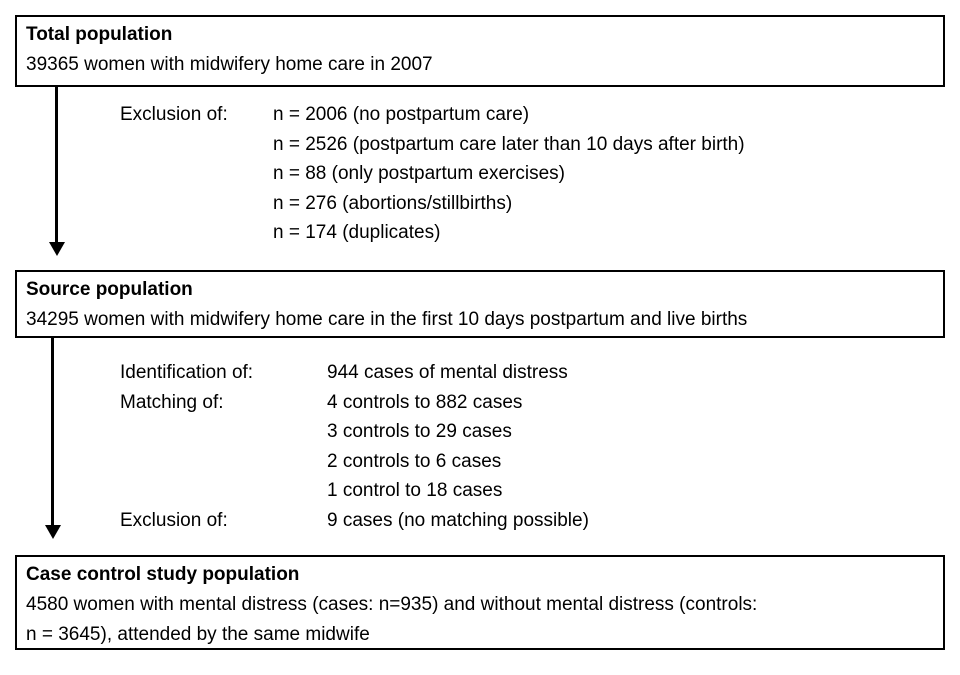  Describe the element at coordinates (99, 34) in the screenshot. I see `box-total-population-title: Total population` at that location.